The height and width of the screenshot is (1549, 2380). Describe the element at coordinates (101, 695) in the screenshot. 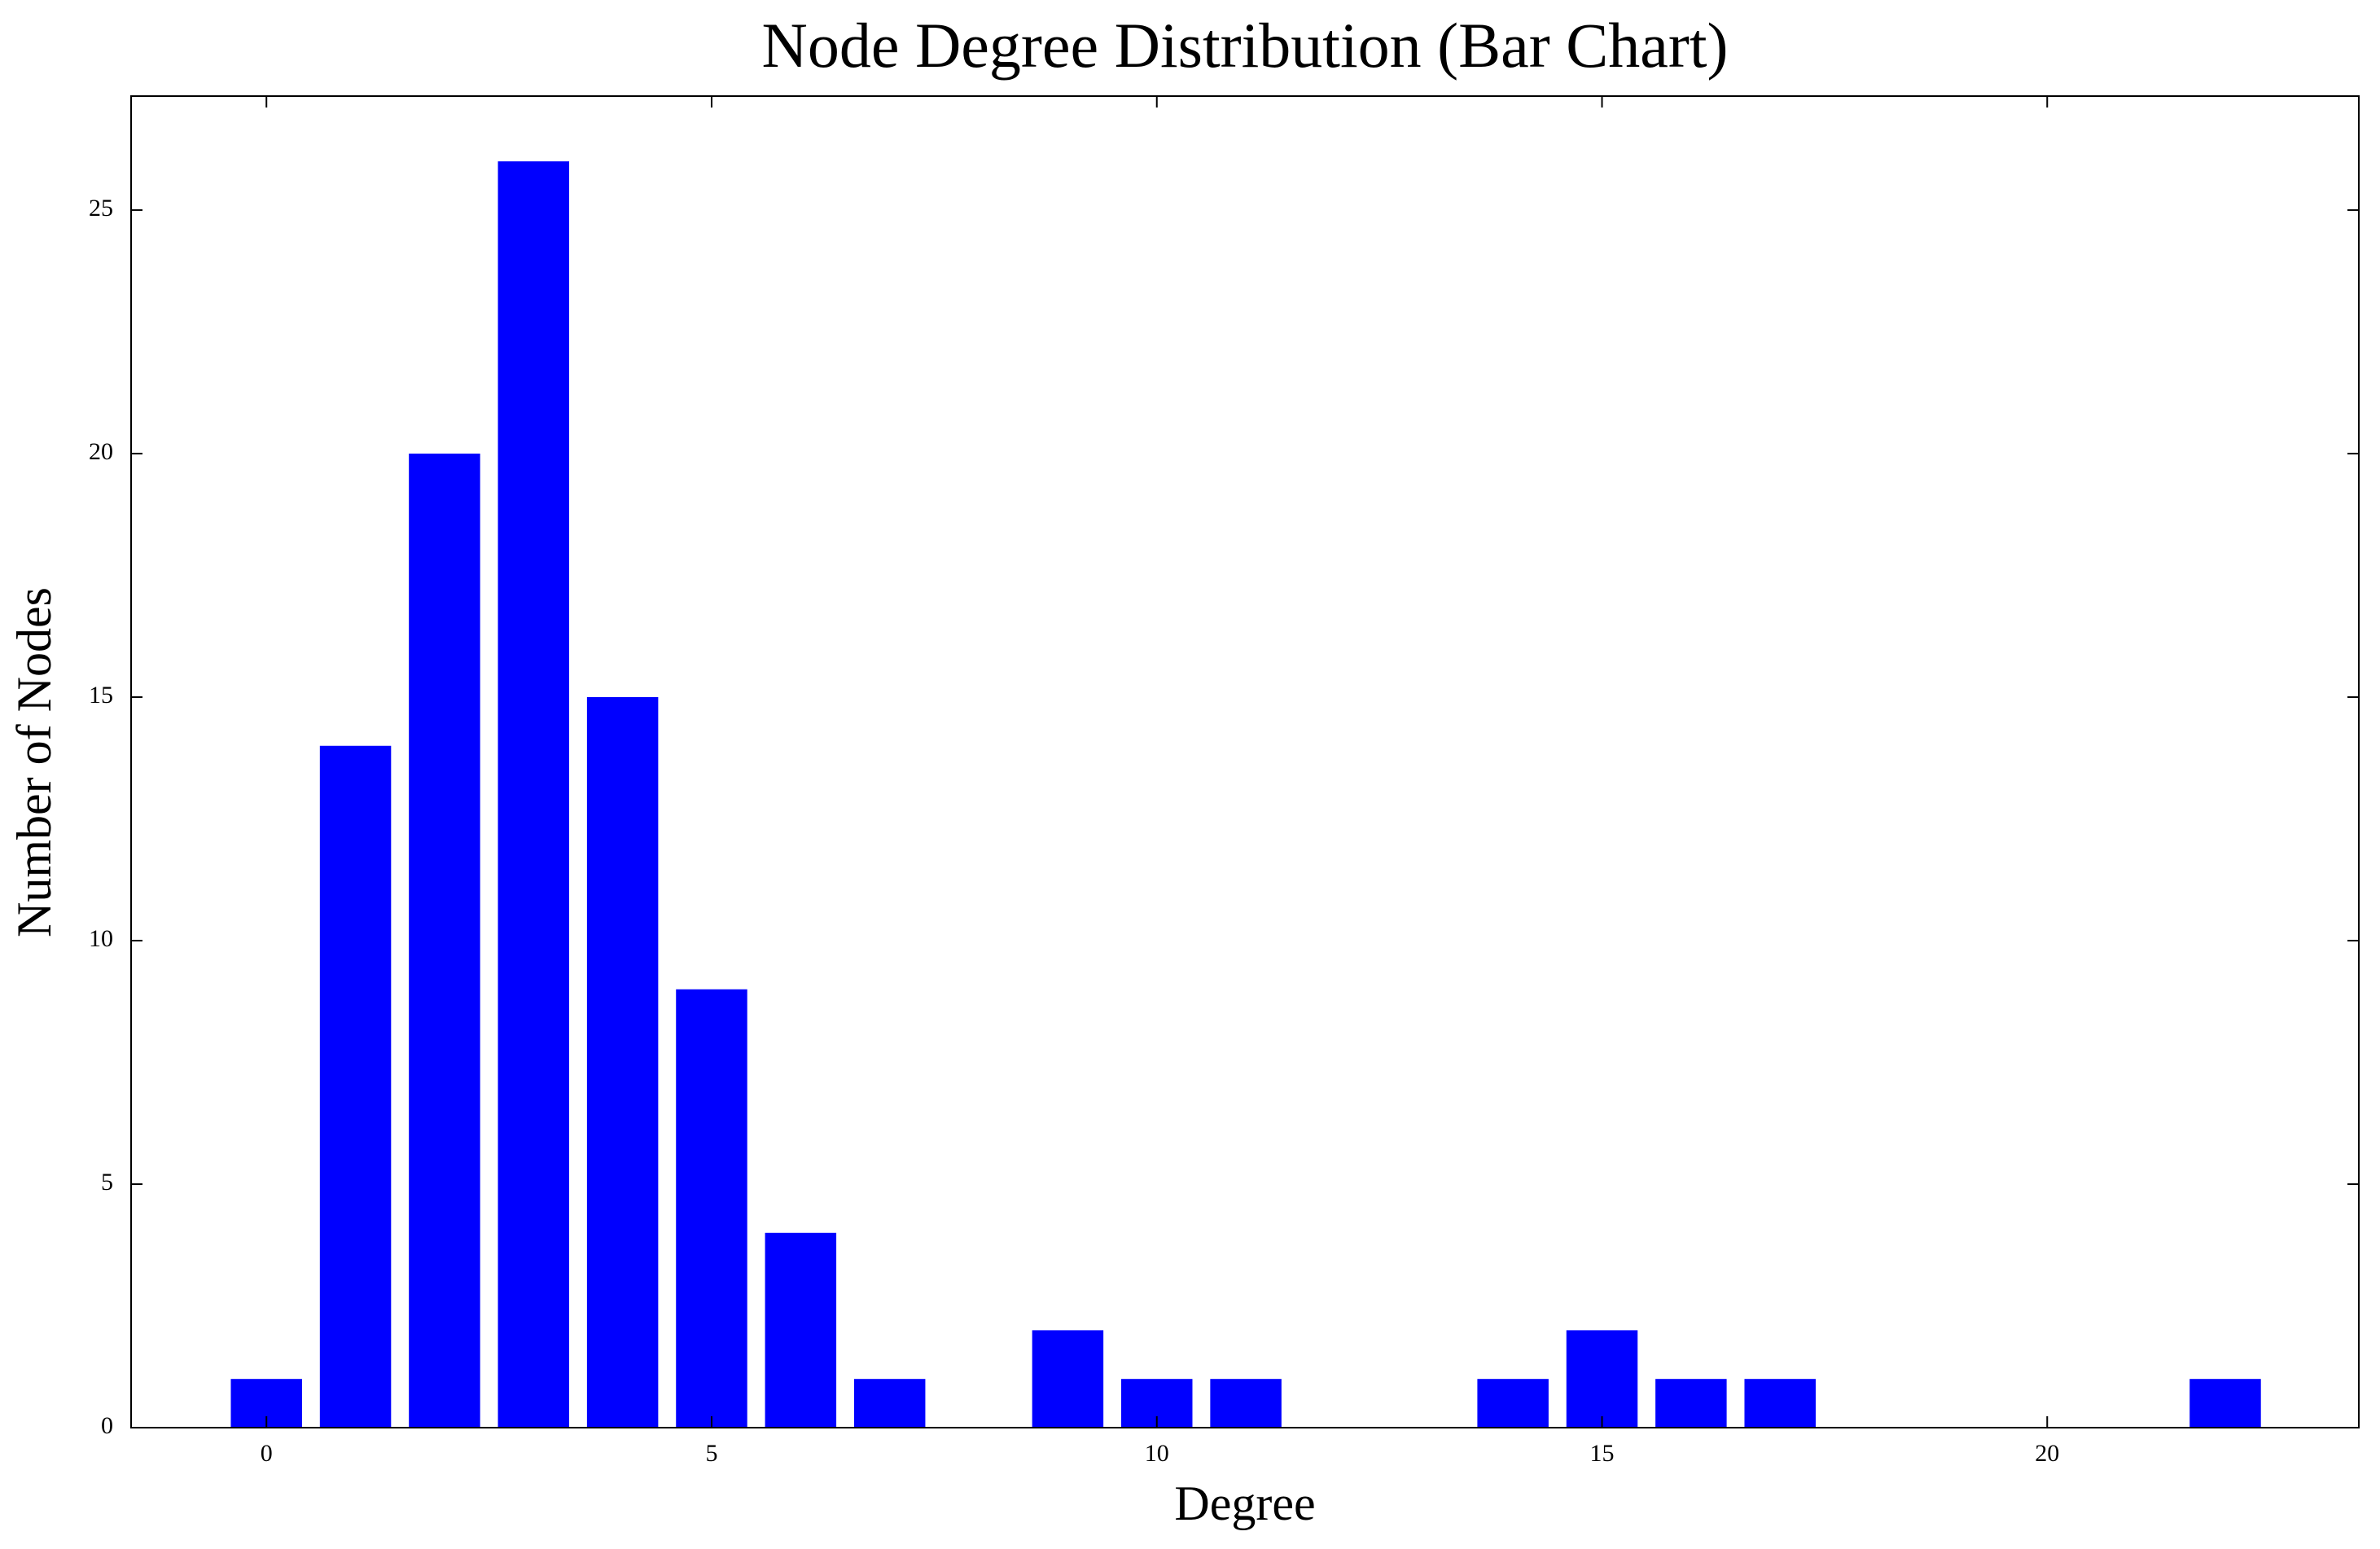

I see `y-tick-label: 15` at that location.